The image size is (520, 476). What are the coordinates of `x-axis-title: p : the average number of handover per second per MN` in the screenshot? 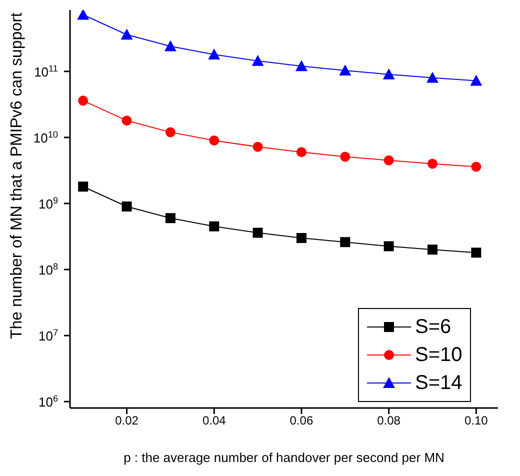 It's located at (284, 457).